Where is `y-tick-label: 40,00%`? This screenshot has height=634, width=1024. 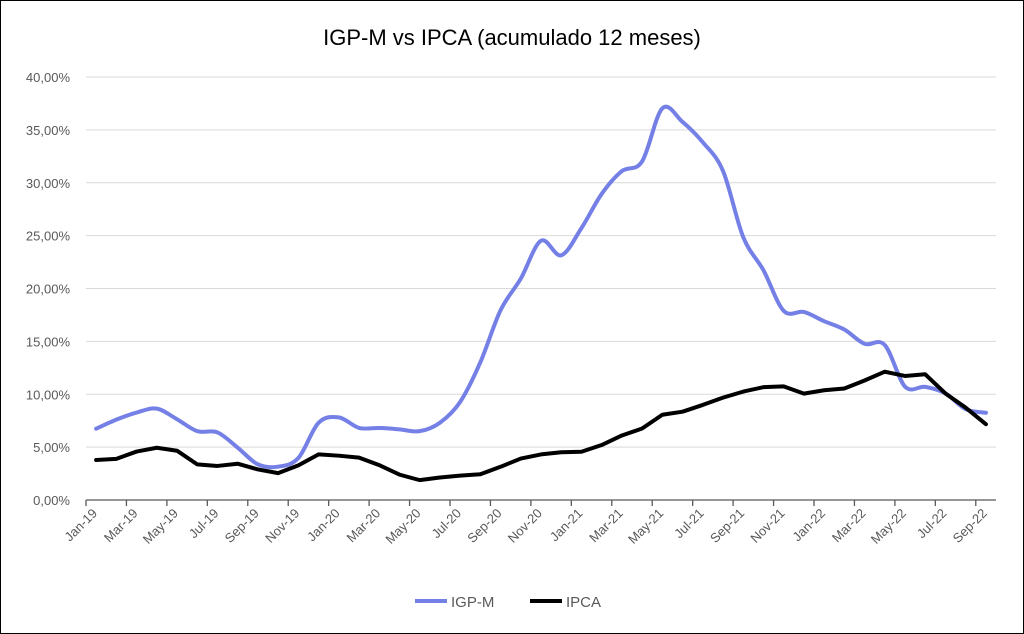 y-tick-label: 40,00% is located at coordinates (48, 77).